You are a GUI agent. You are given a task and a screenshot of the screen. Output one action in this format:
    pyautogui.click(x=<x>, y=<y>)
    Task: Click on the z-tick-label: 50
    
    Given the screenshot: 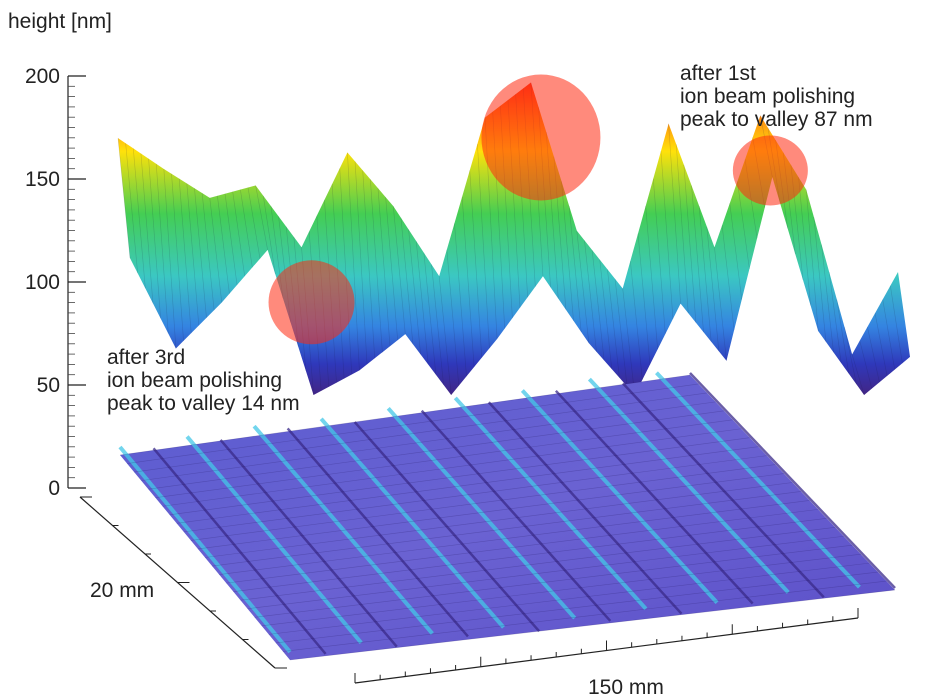 What is the action you would take?
    pyautogui.click(x=48, y=385)
    